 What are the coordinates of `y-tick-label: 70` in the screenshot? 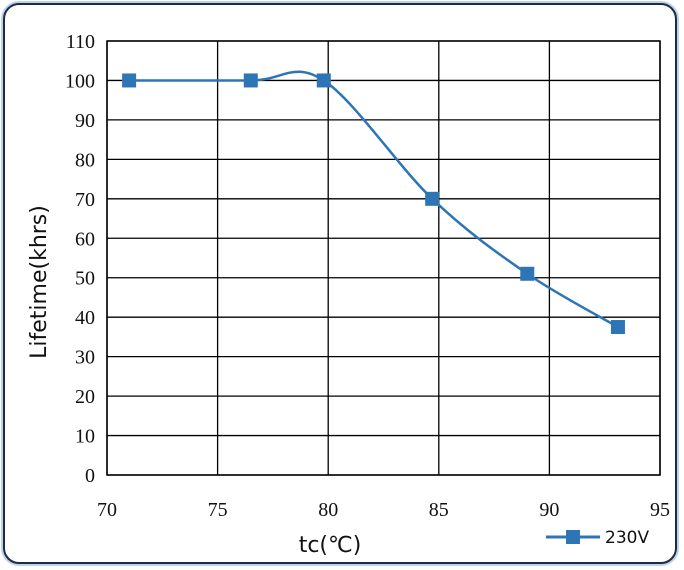 It's located at (85, 200).